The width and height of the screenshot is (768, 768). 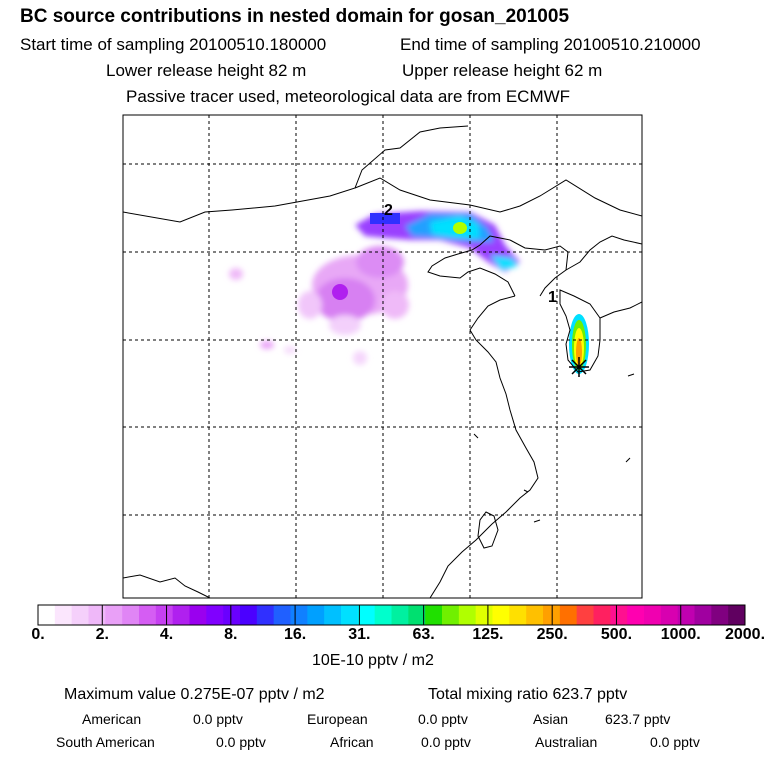 I want to click on colorbar-frame, so click(x=391, y=615).